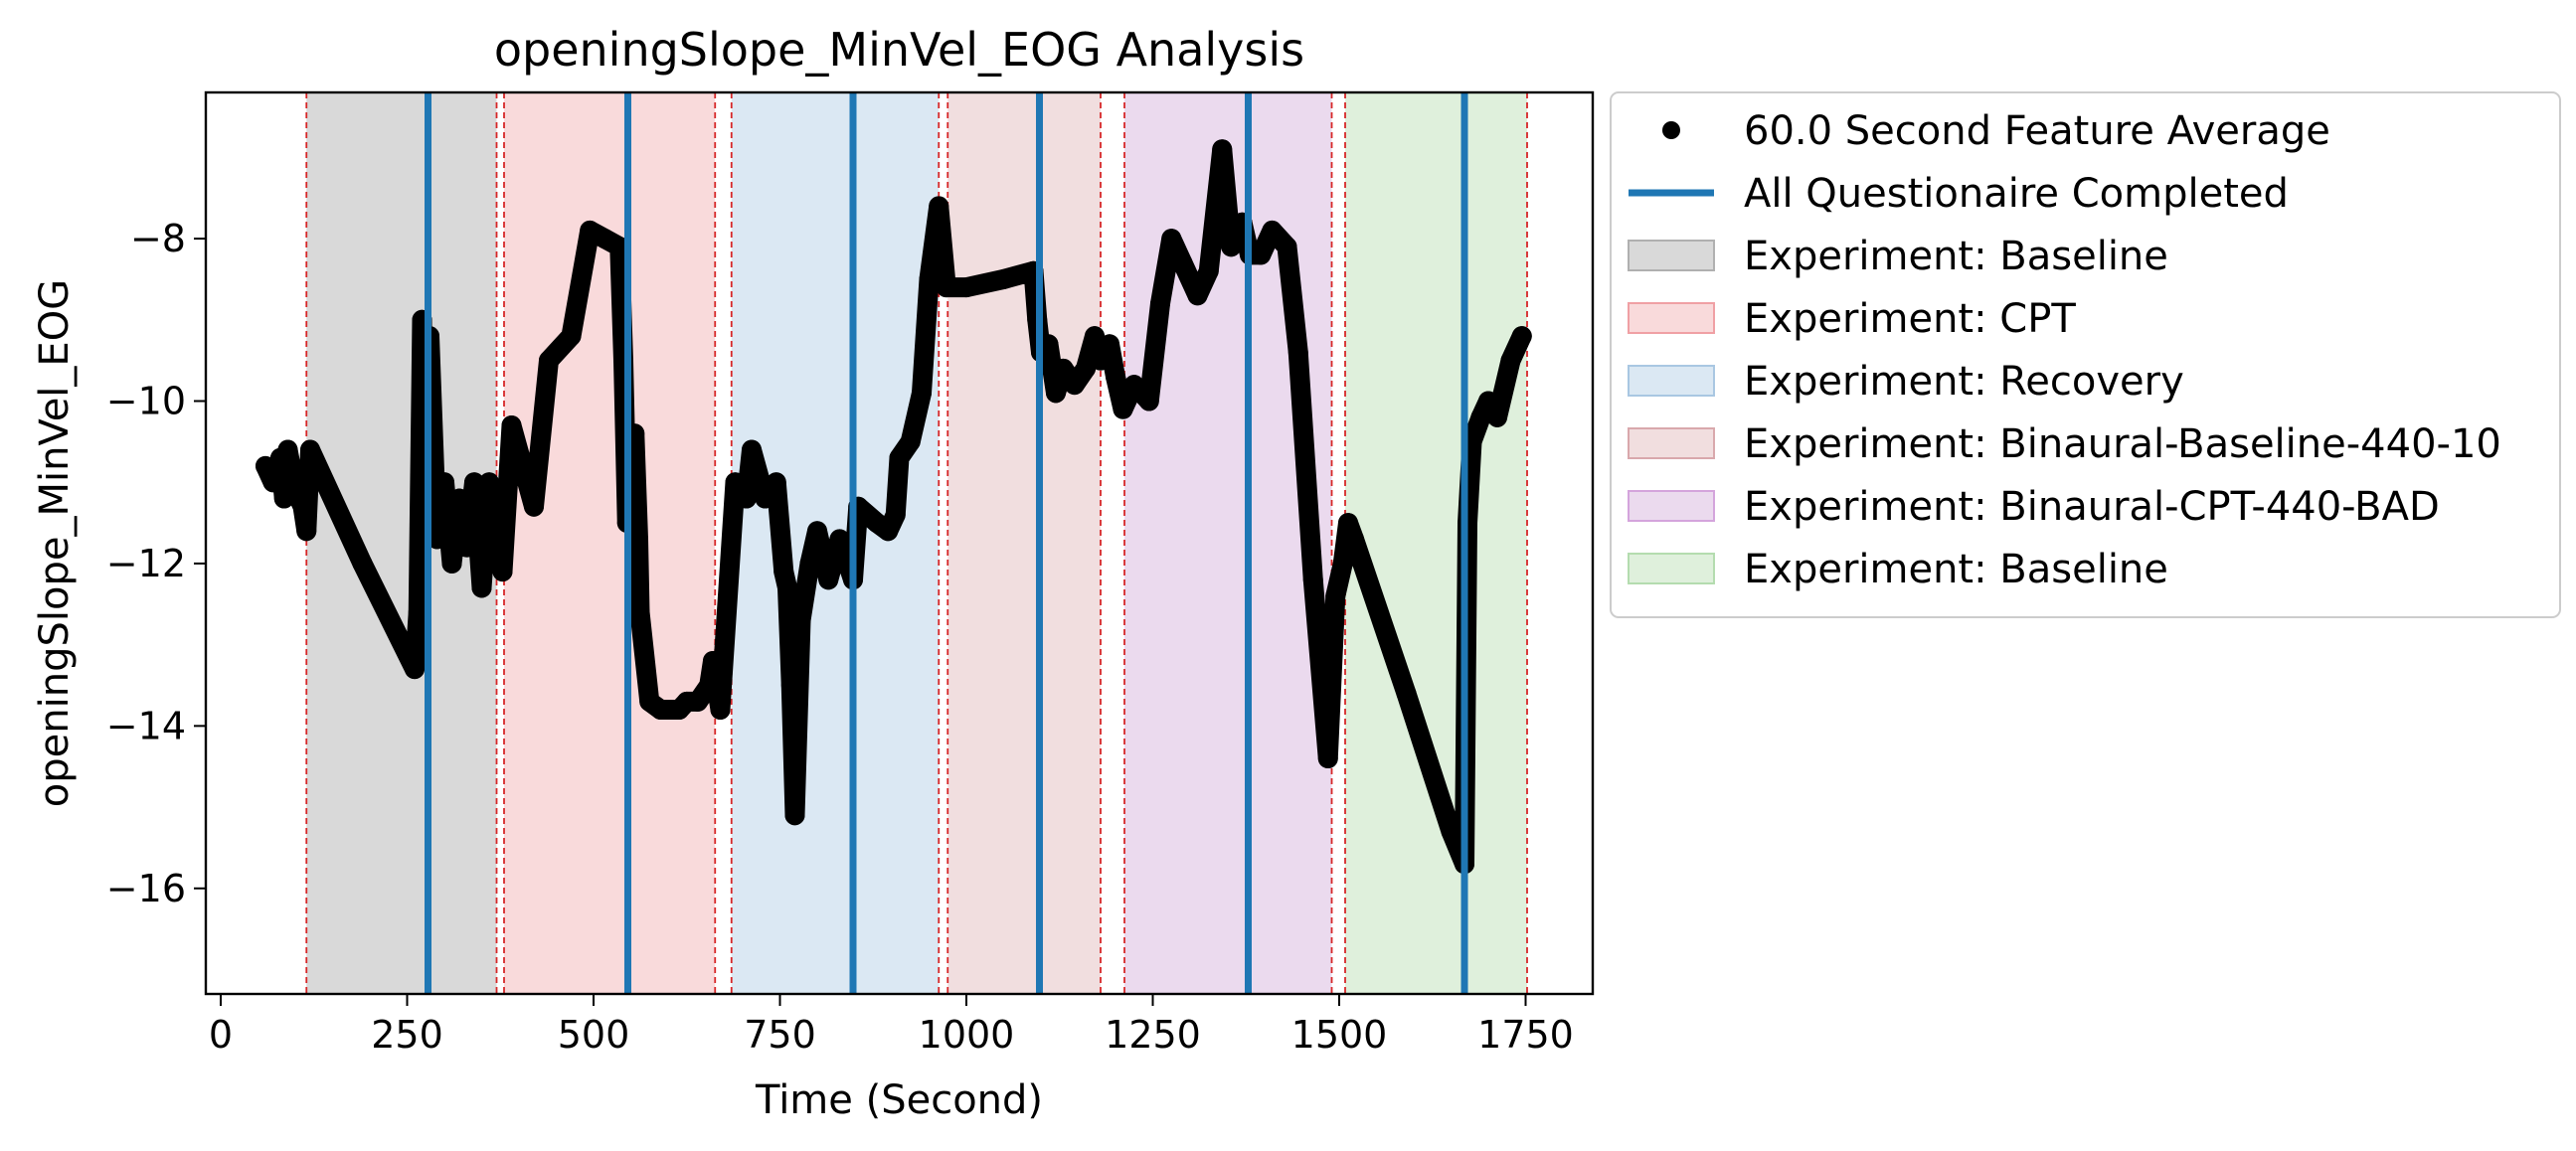 The image size is (2576, 1151). I want to click on x-tick-label-7: 1750, so click(1525, 1035).